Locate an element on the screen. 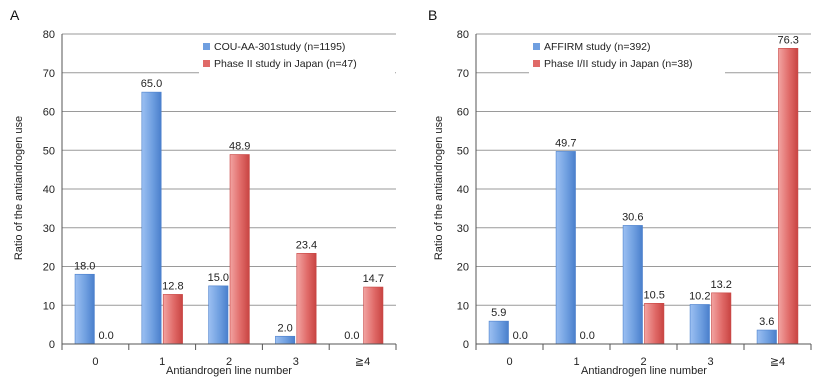 The height and width of the screenshot is (382, 819). data-label-b-s2-3: 13.2 is located at coordinates (721, 285).